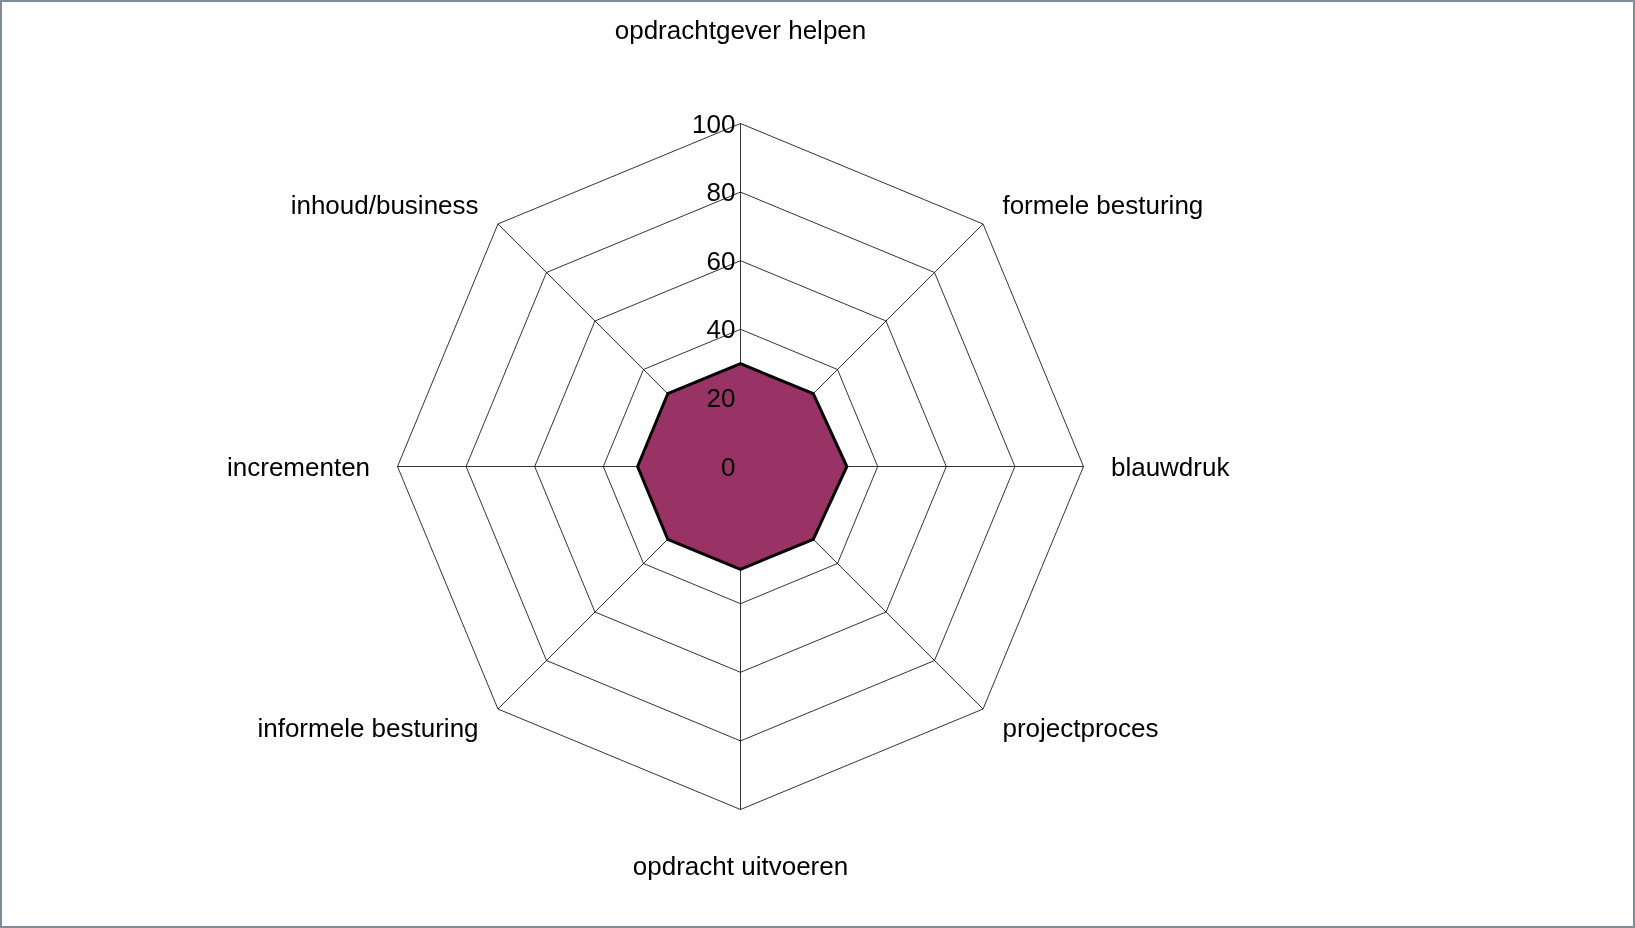 Image resolution: width=1635 pixels, height=928 pixels. What do you see at coordinates (728, 466) in the screenshot?
I see `y-tick-label: 0` at bounding box center [728, 466].